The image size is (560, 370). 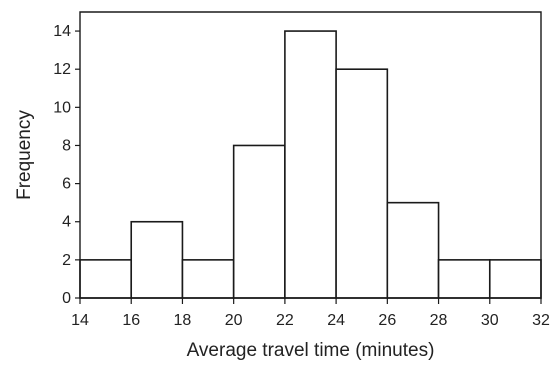 What do you see at coordinates (336, 320) in the screenshot?
I see `x-tick-label-24: 24` at bounding box center [336, 320].